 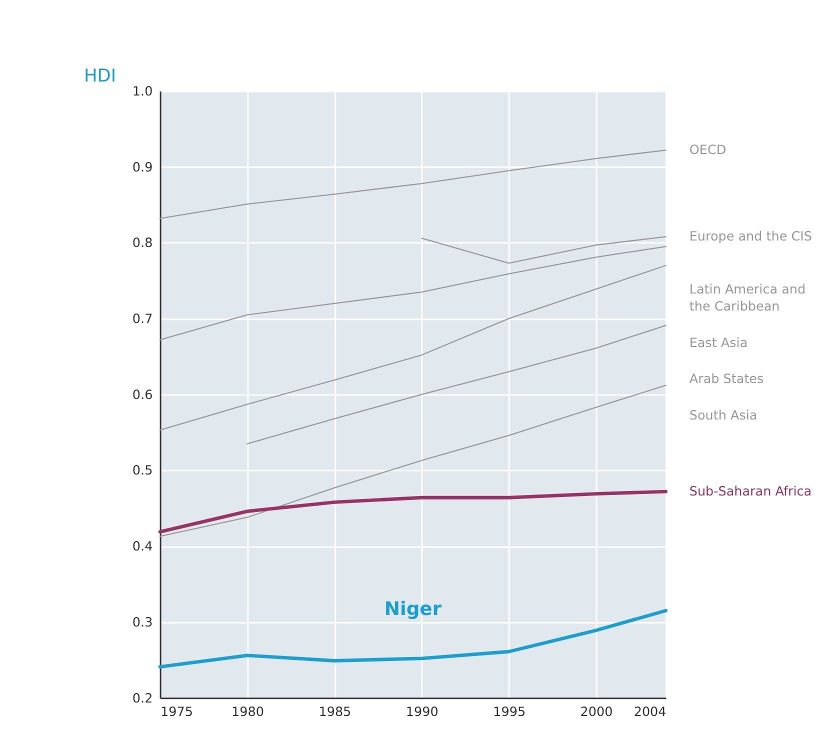 I want to click on y-tick-label: 0.7, so click(x=142, y=320).